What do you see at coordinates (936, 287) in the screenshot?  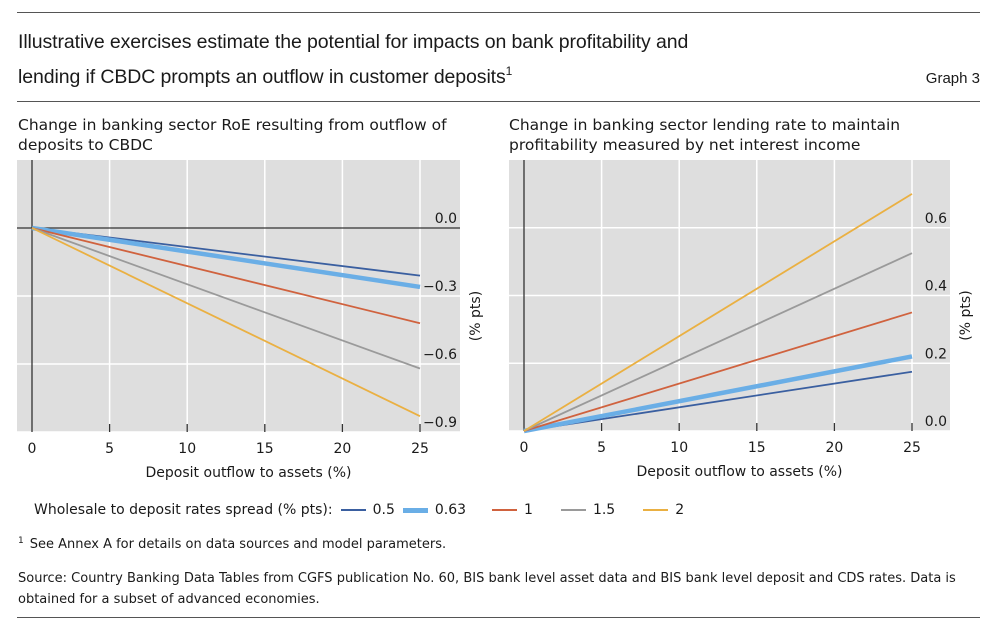 I see `lending-y-tick-label: 0.4` at bounding box center [936, 287].